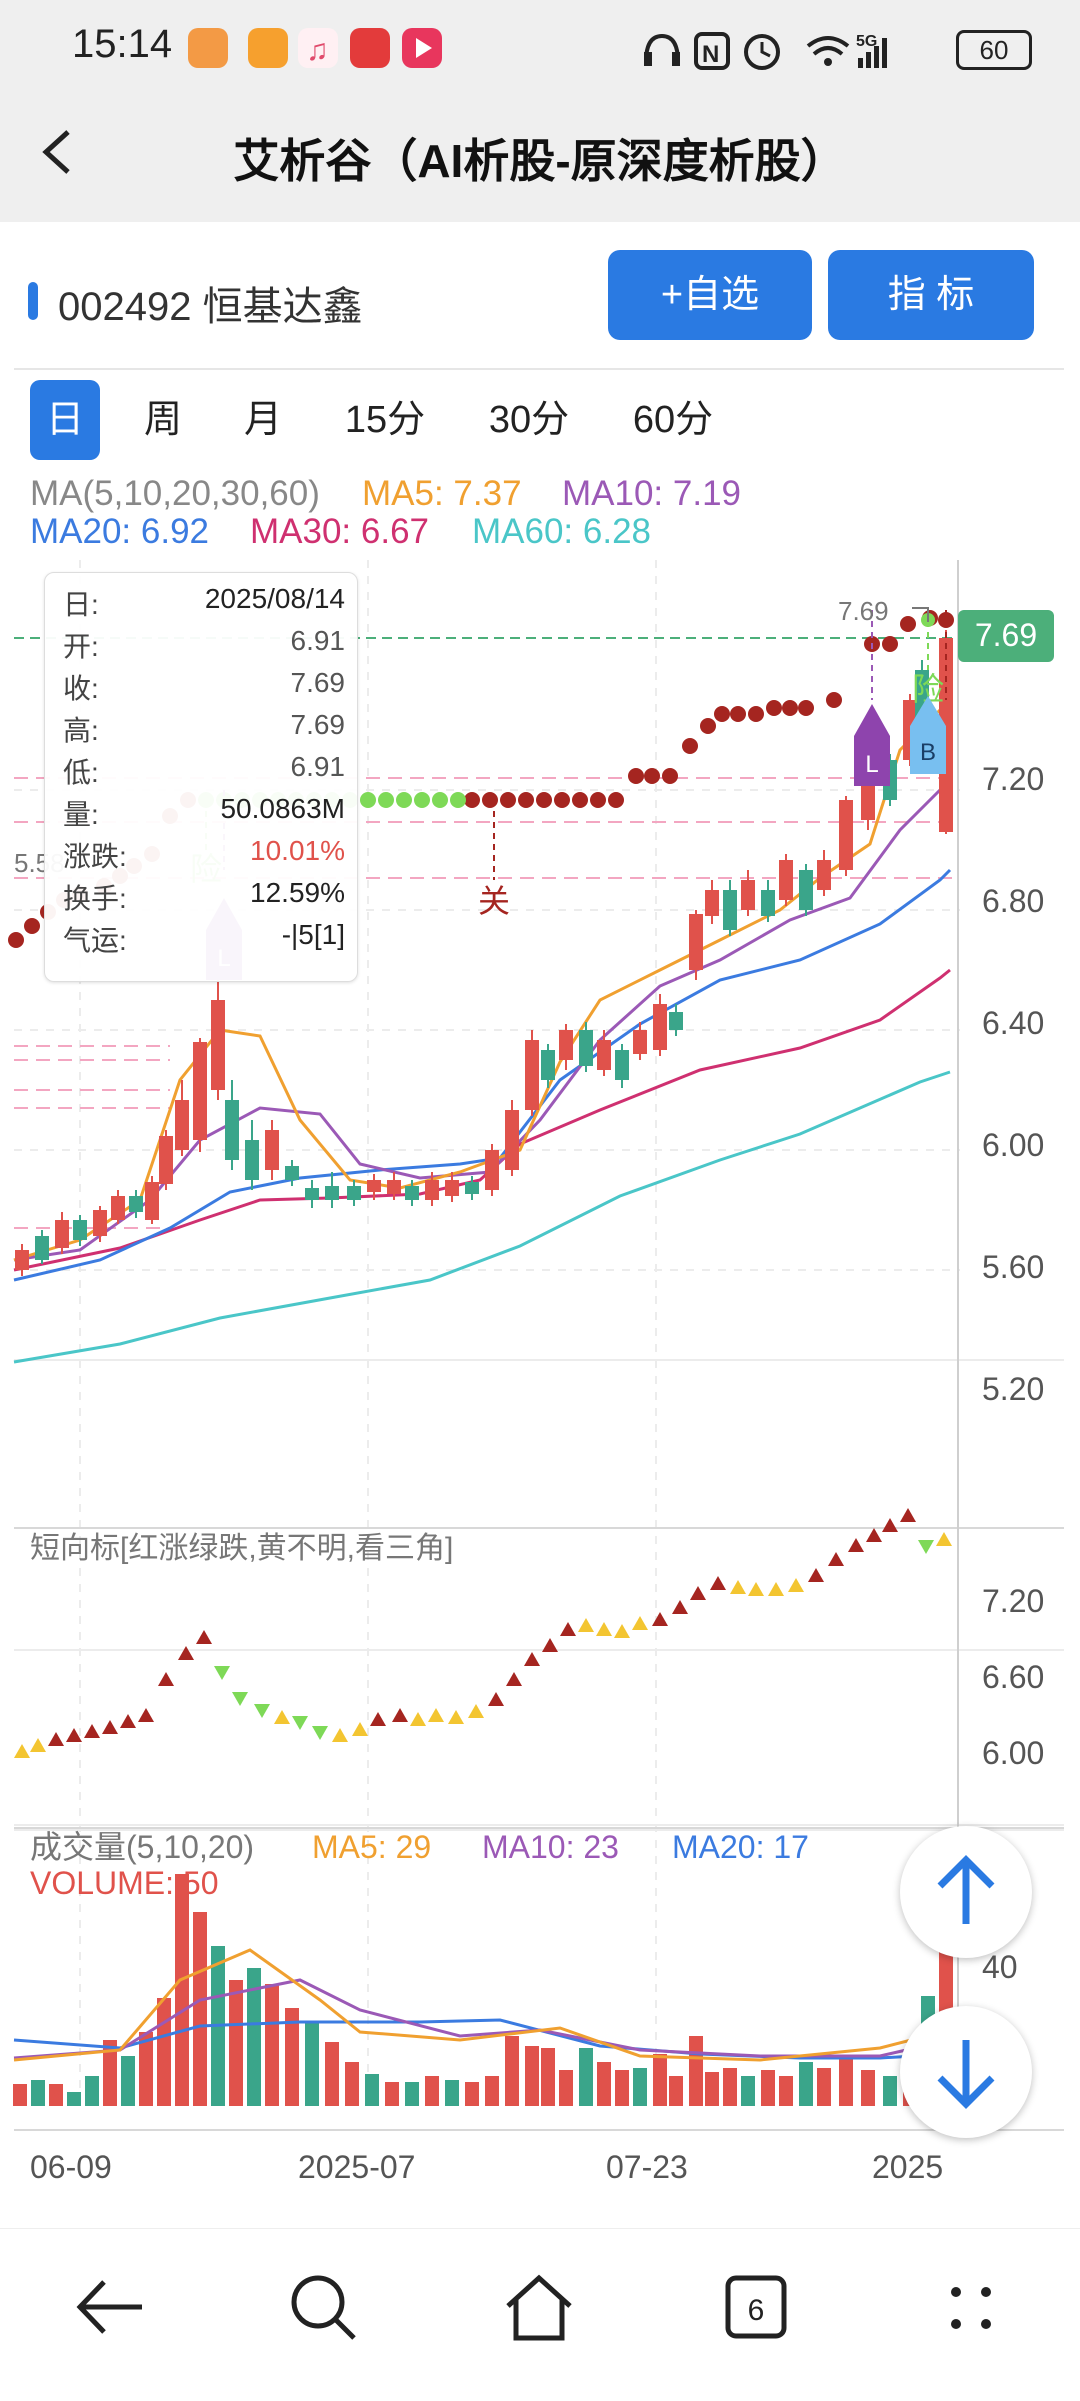 The width and height of the screenshot is (1080, 2401). What do you see at coordinates (318, 682) in the screenshot?
I see `close-value: 7.69` at bounding box center [318, 682].